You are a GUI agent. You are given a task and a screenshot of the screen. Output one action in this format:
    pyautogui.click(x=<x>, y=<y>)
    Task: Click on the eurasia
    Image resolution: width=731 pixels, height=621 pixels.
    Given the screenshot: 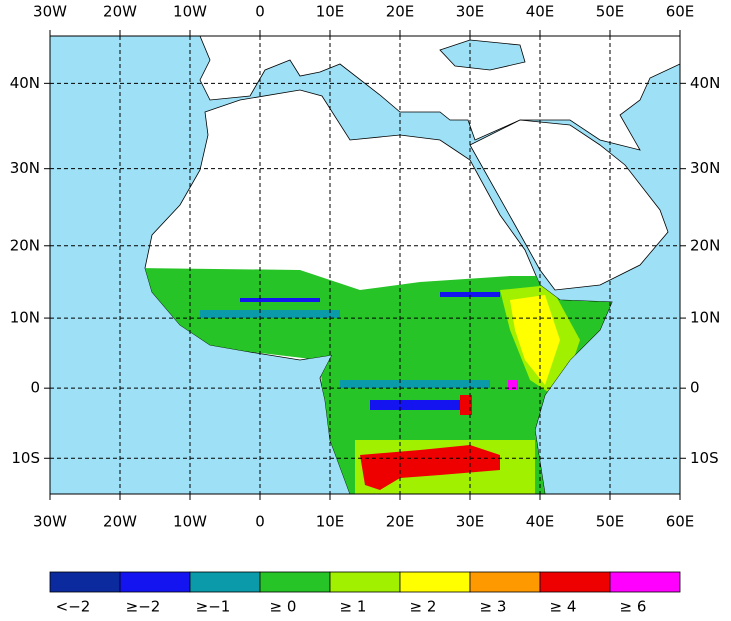 What is the action you would take?
    pyautogui.click(x=440, y=93)
    